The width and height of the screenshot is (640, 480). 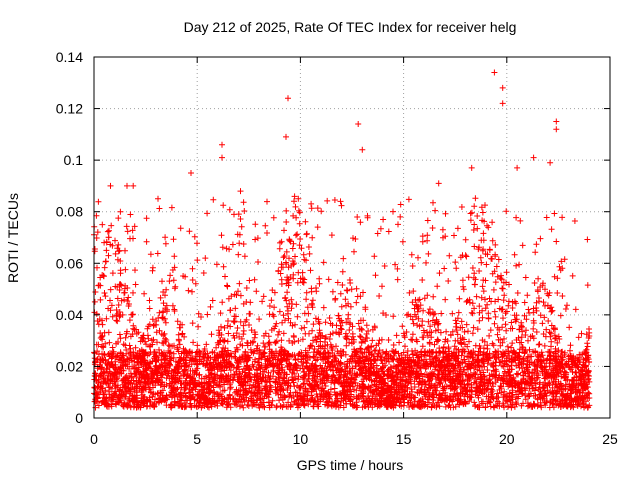 I want to click on y-tick-label: 0.08, so click(x=69, y=212).